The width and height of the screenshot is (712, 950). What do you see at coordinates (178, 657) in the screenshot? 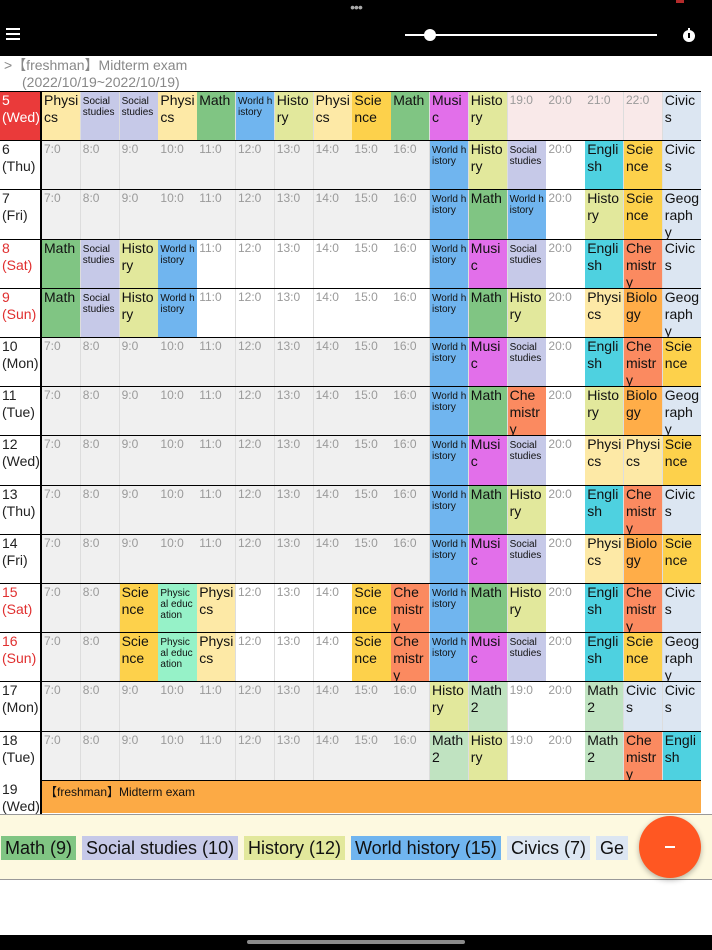
I see `class-cell-physical-education: Physical education` at bounding box center [178, 657].